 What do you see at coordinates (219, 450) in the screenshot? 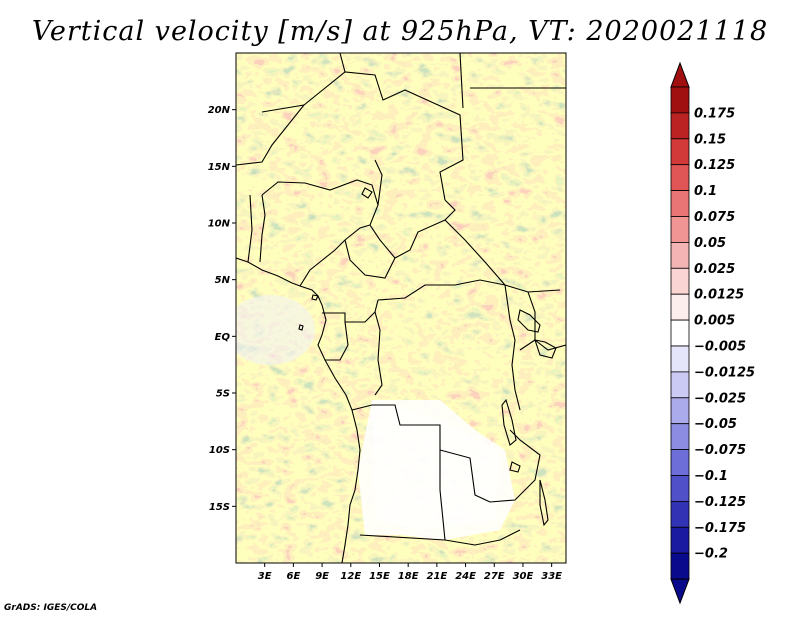
I see `lat-tick-label: 10S` at bounding box center [219, 450].